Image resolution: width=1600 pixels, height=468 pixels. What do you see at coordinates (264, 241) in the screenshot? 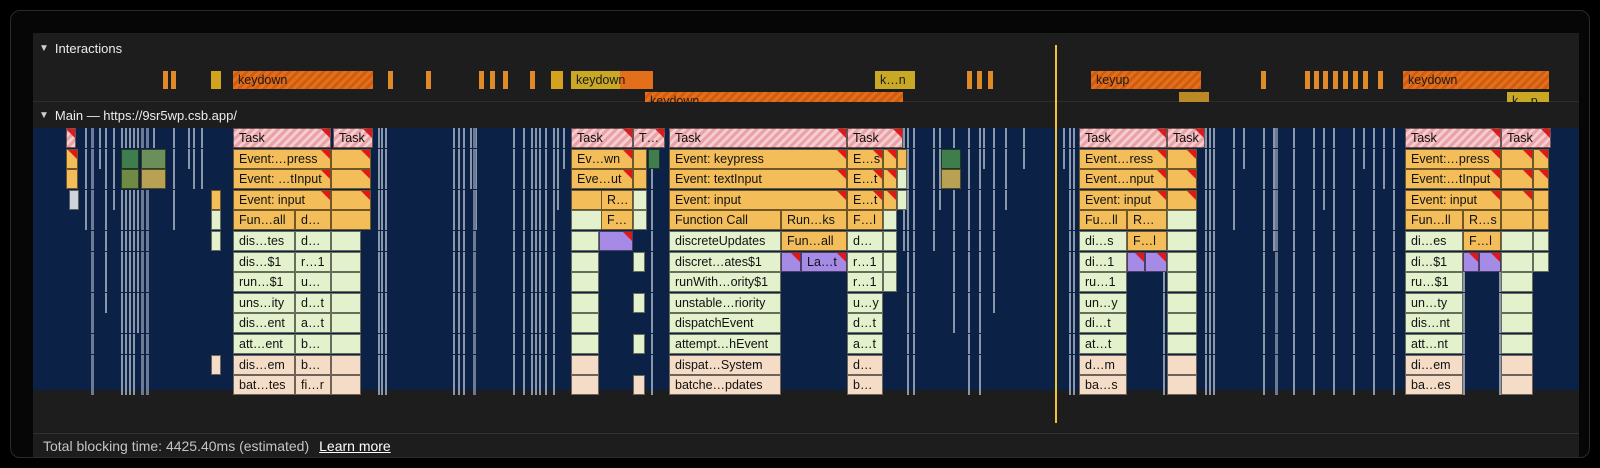
I see `flame-call-block: dis…tes` at bounding box center [264, 241].